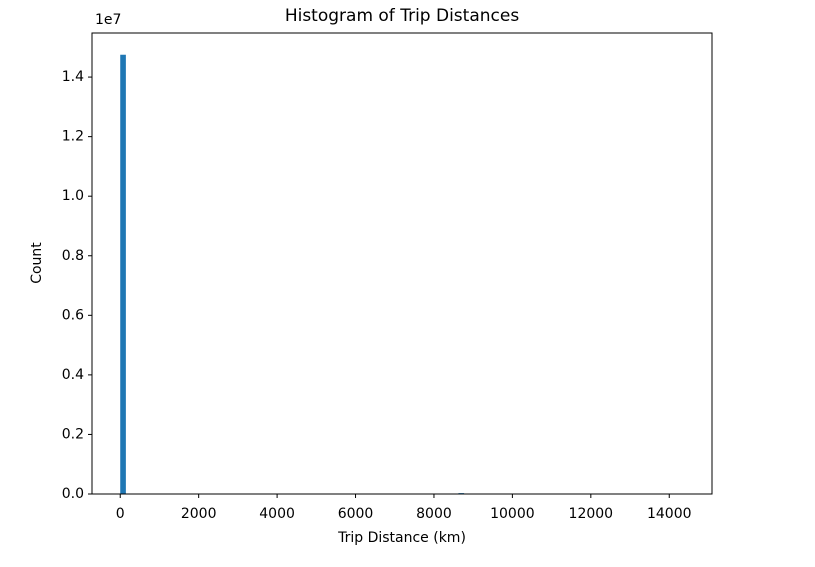 The width and height of the screenshot is (815, 567). I want to click on y-tick-label: 1.4, so click(73, 77).